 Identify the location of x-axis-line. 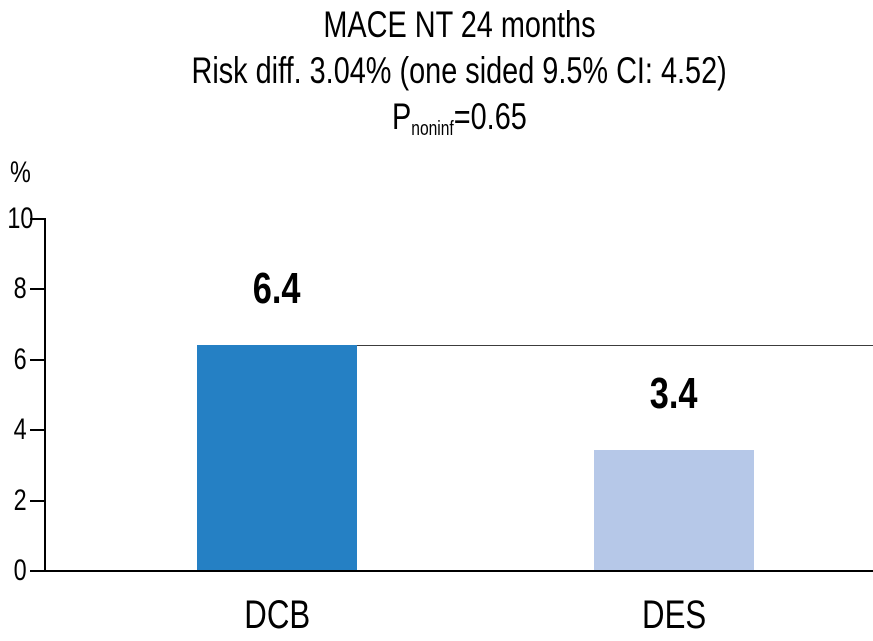
(458, 571).